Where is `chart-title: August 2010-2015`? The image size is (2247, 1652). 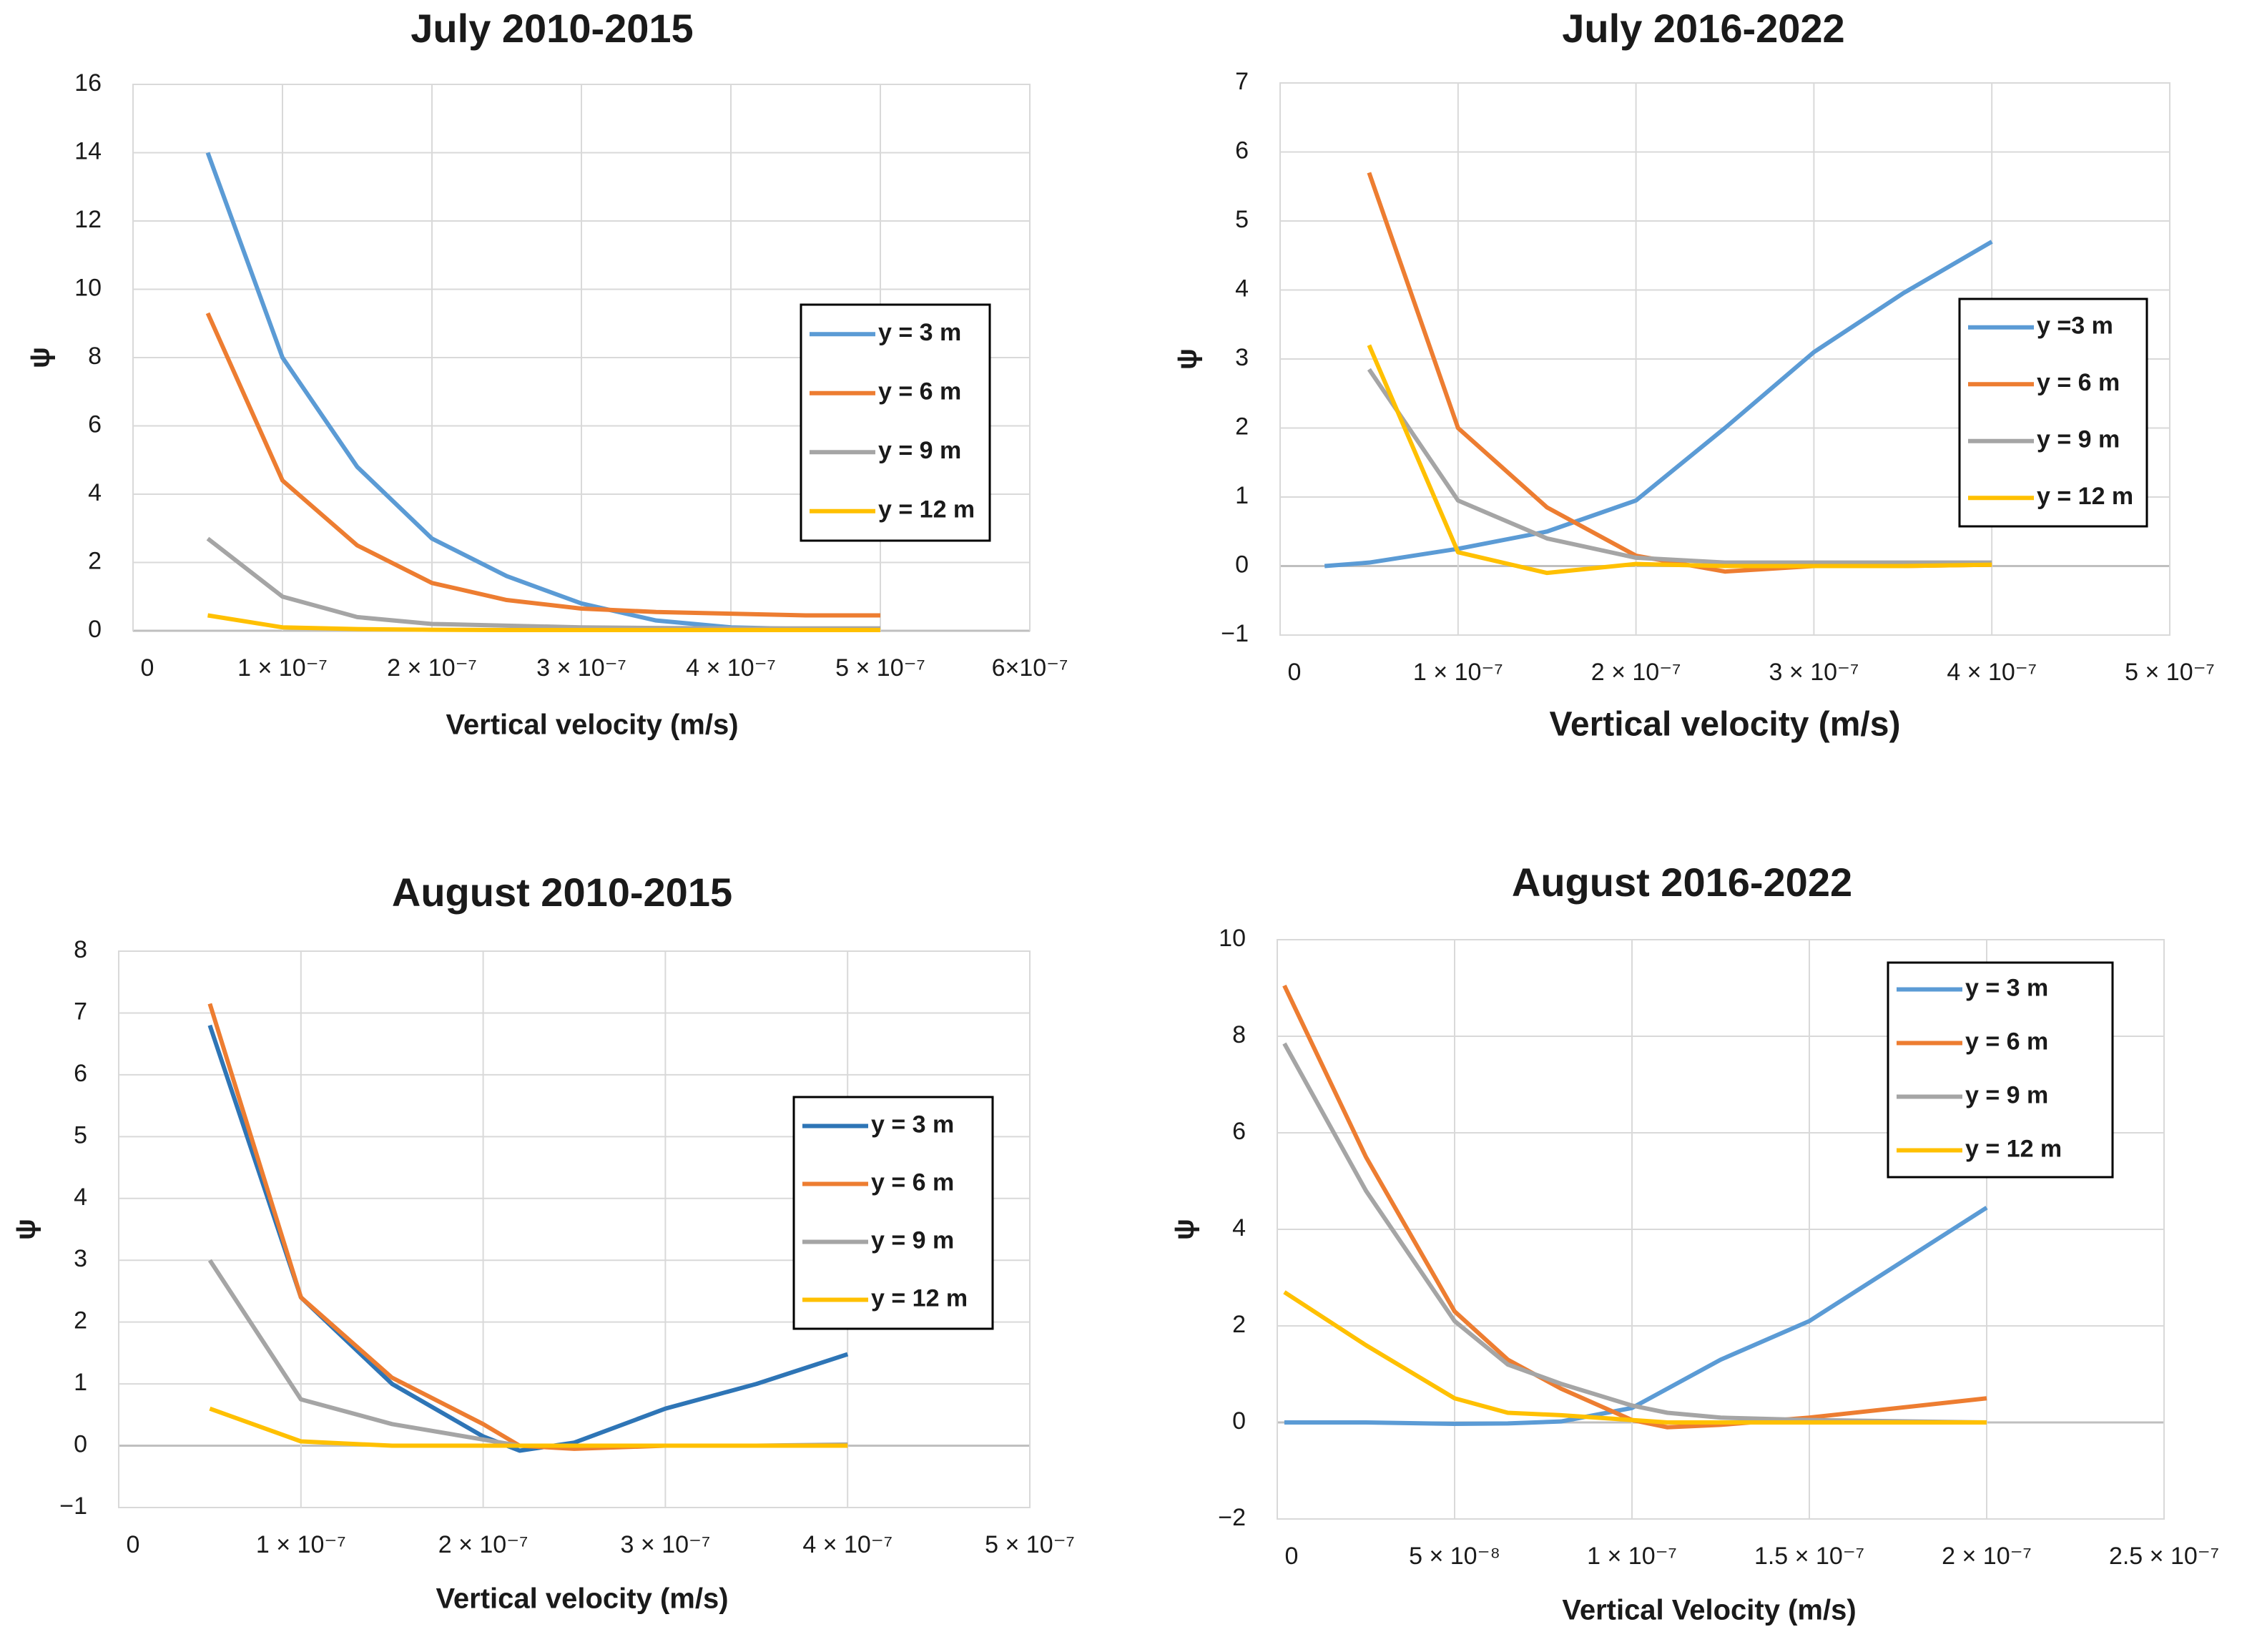 chart-title: August 2010-2015 is located at coordinates (562, 892).